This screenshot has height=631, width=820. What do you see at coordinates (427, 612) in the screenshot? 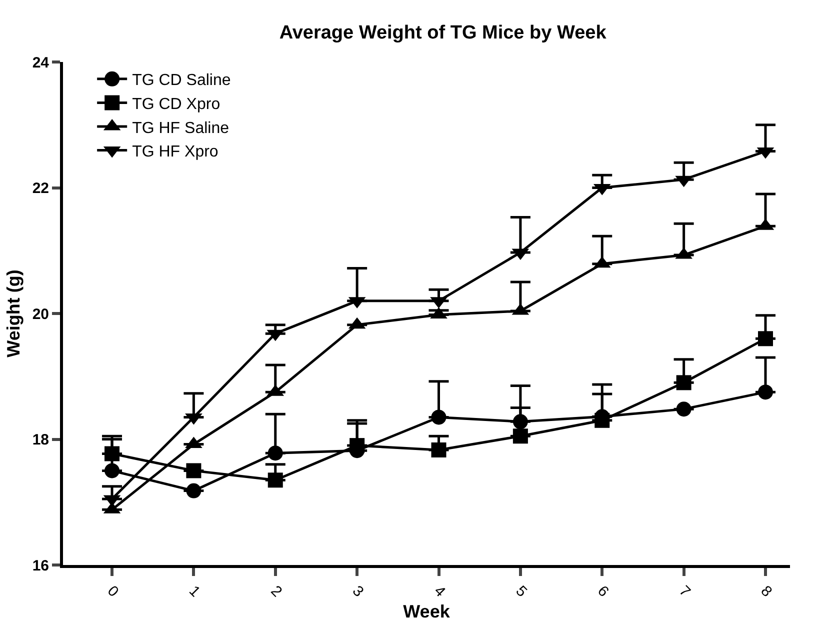
I see `x-axis-title: Week` at bounding box center [427, 612].